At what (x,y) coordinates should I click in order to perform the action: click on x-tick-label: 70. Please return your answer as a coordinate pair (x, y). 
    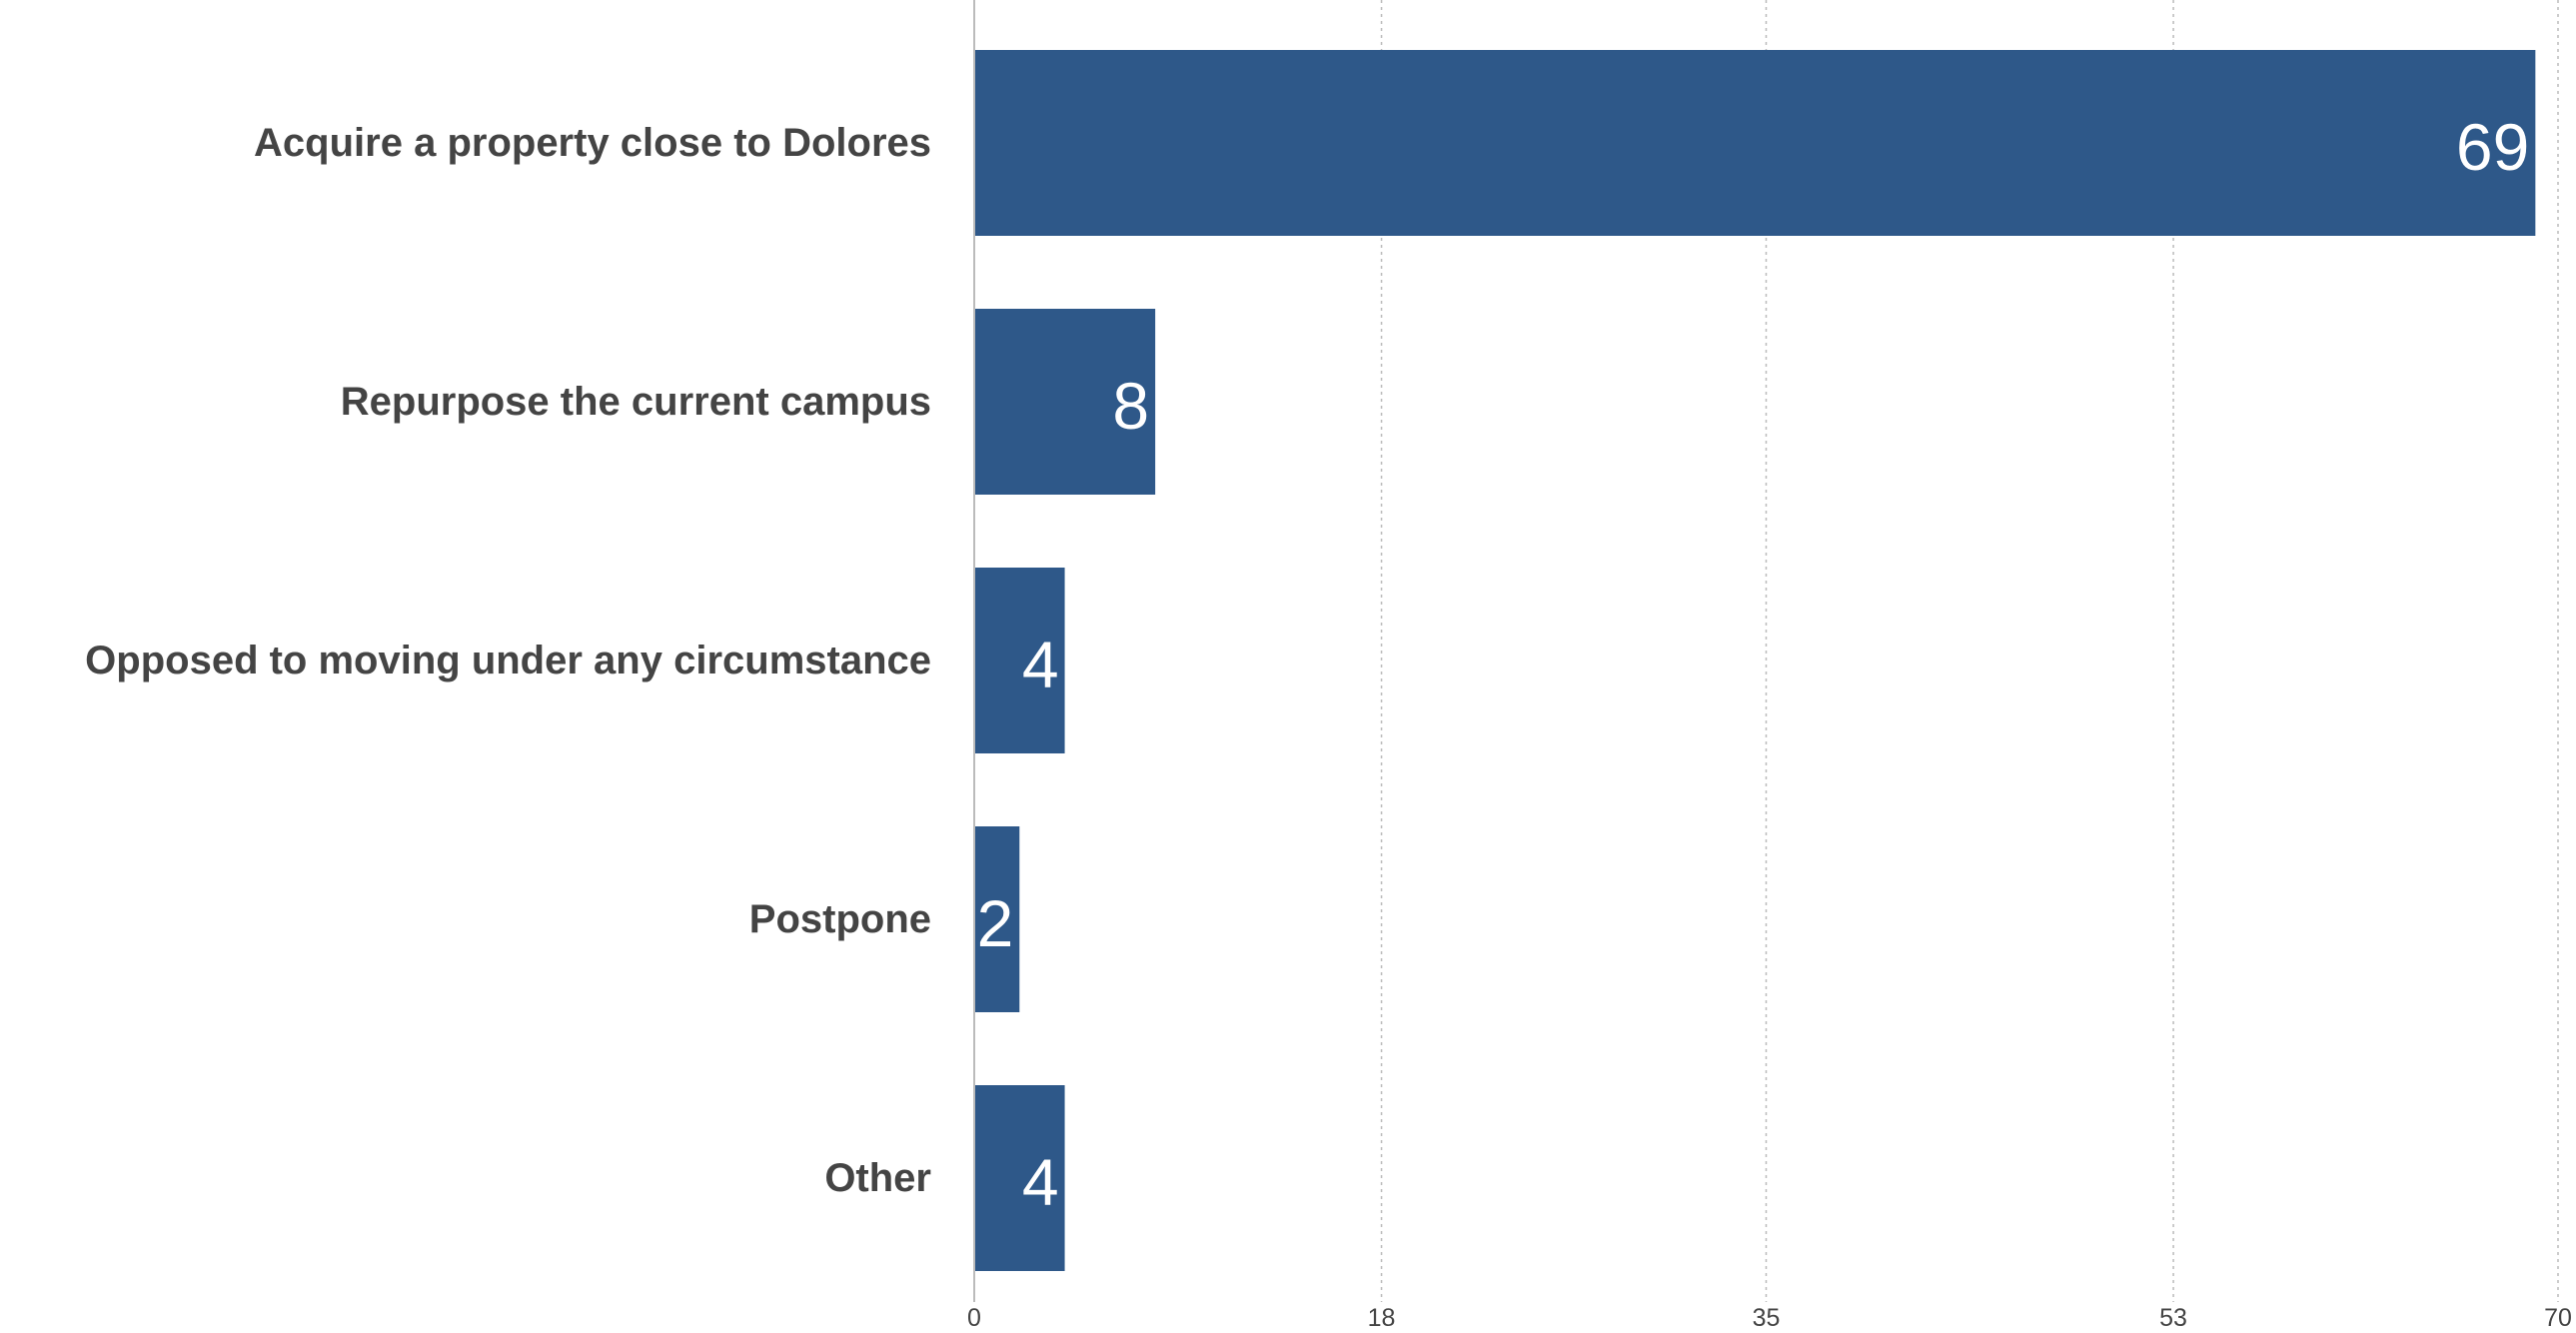
    Looking at the image, I should click on (2558, 1318).